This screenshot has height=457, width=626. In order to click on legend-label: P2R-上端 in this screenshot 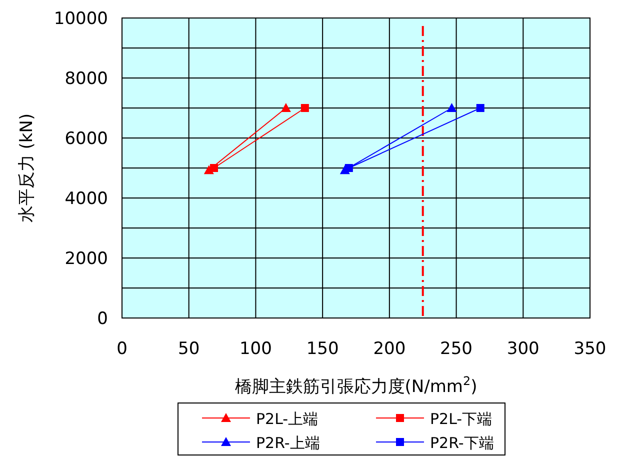, I will do `click(288, 443)`.